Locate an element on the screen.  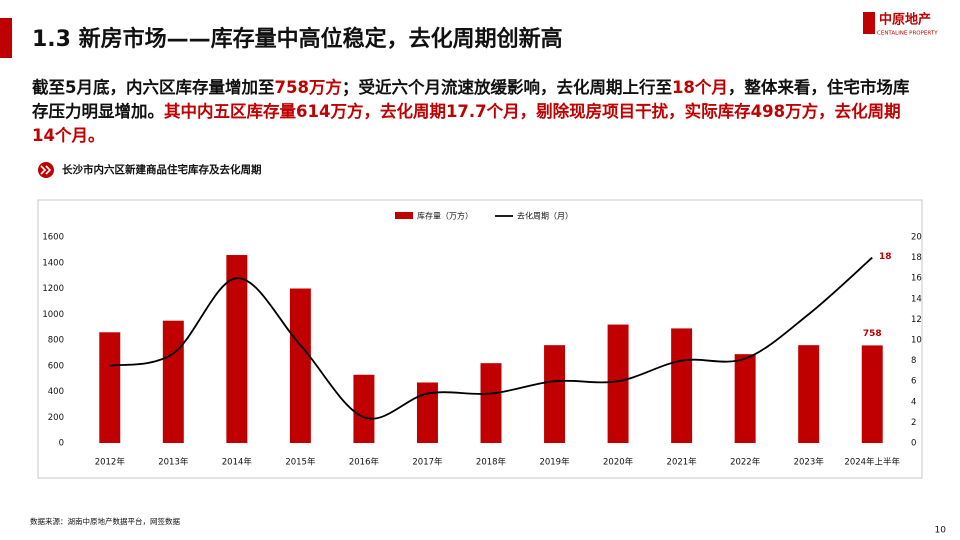
y2-tick-label: 0 is located at coordinates (913, 444).